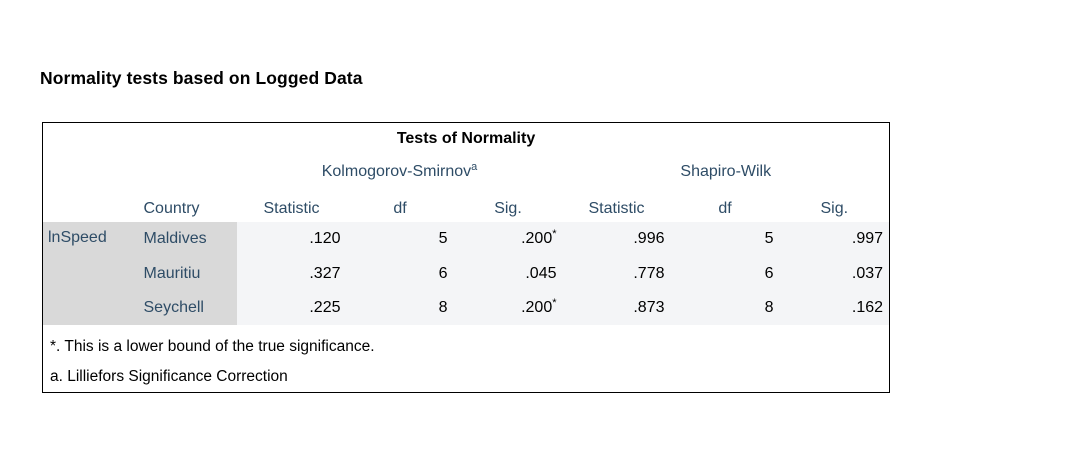 This screenshot has width=1066, height=472. Describe the element at coordinates (834, 208) in the screenshot. I see `column-header-sw-sig: Sig.` at that location.